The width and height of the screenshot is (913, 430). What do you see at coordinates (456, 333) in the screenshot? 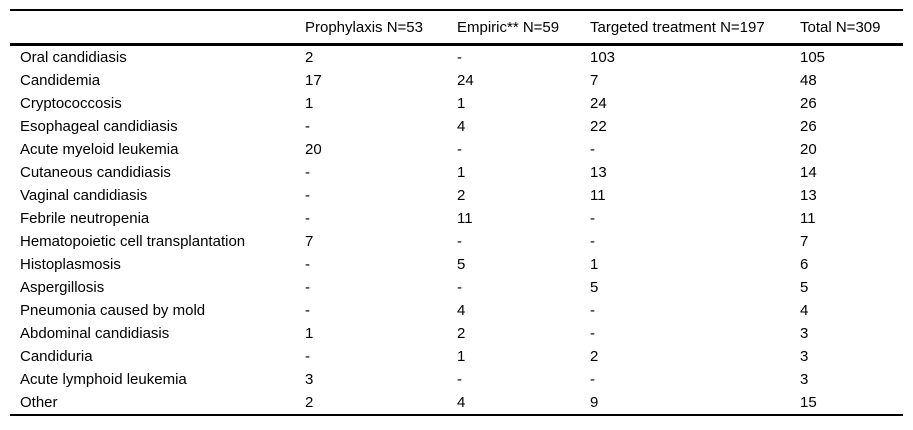
I see `table-row: Abdominal candidiasis 1 2 - 3` at bounding box center [456, 333].